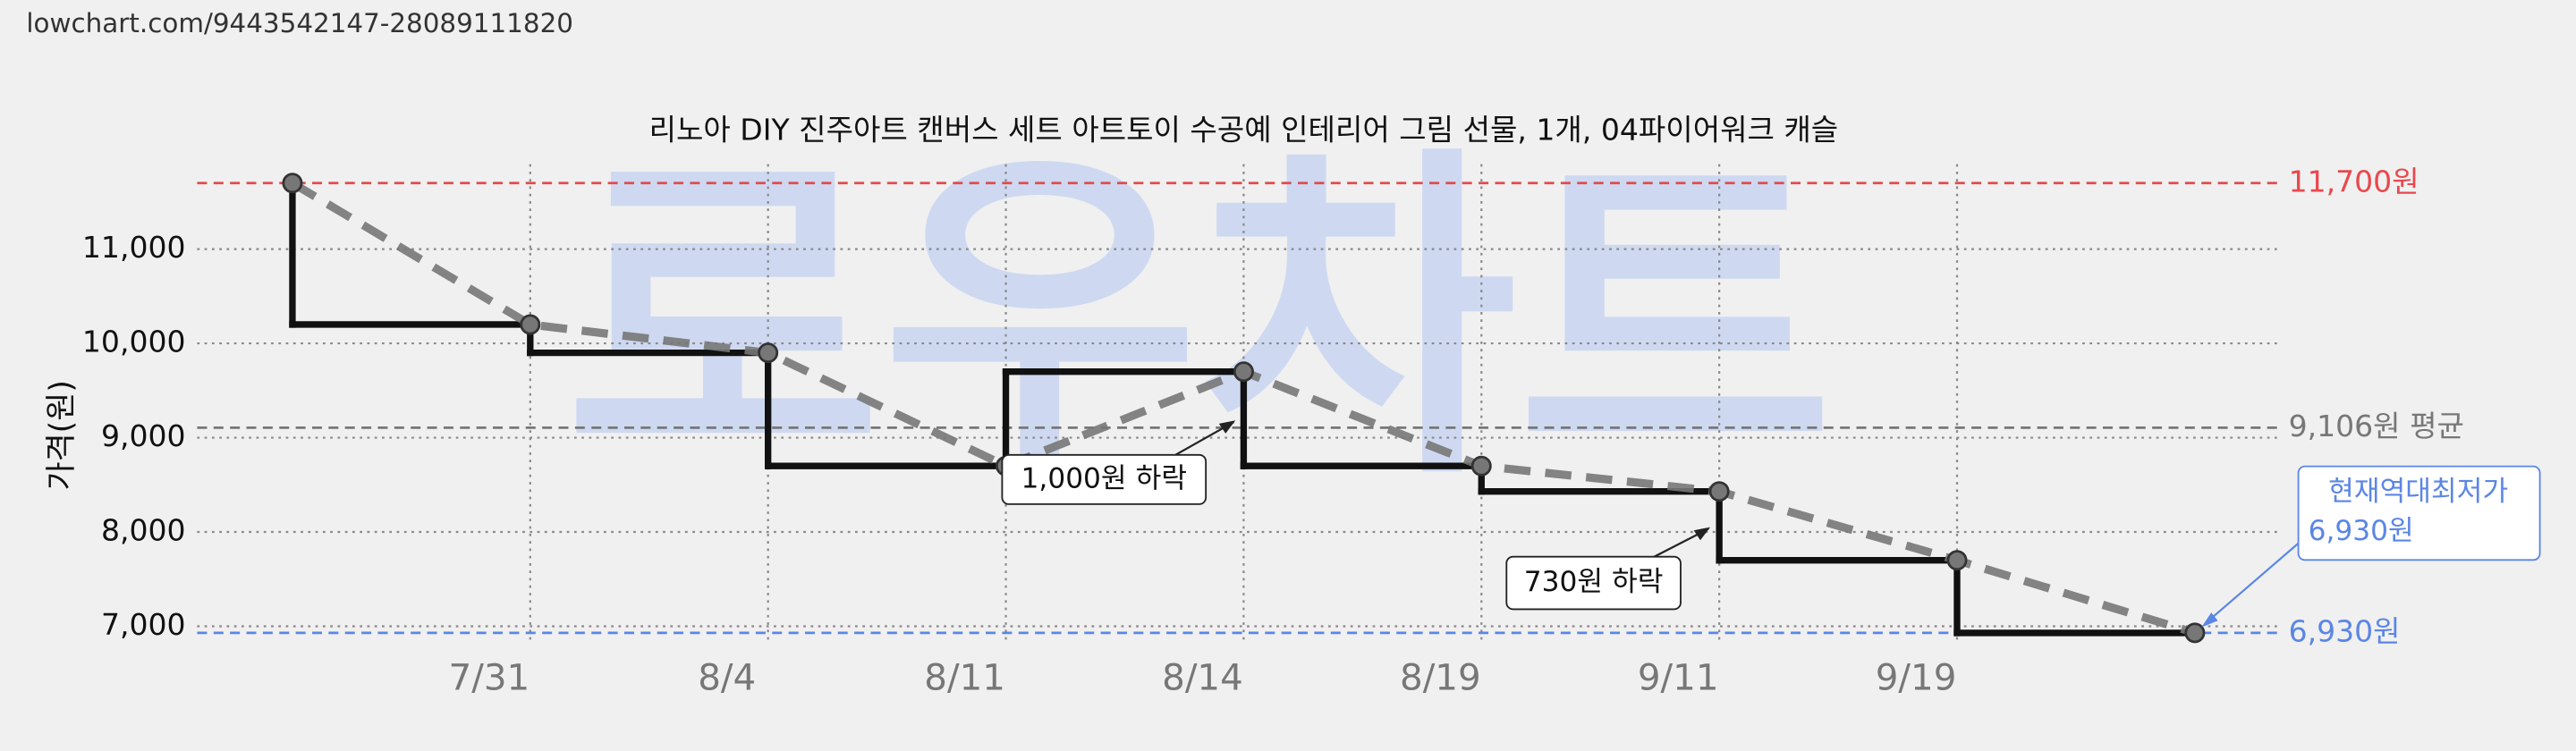 The height and width of the screenshot is (751, 2576). I want to click on callout-text: 6,930원, so click(2361, 531).